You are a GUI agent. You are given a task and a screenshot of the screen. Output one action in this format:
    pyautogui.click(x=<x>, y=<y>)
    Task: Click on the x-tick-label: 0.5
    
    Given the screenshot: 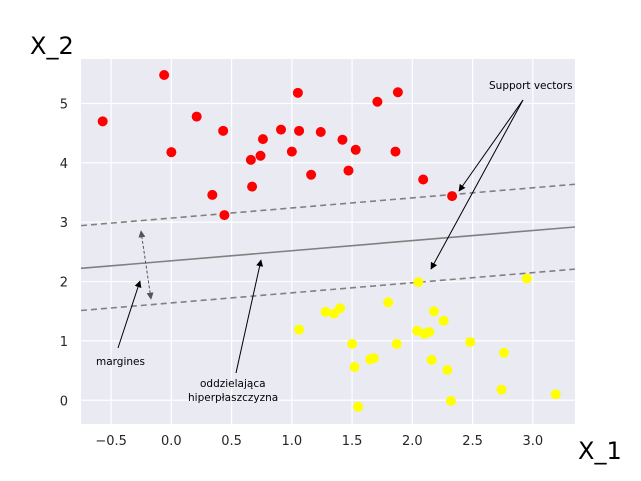 What is the action you would take?
    pyautogui.click(x=231, y=441)
    